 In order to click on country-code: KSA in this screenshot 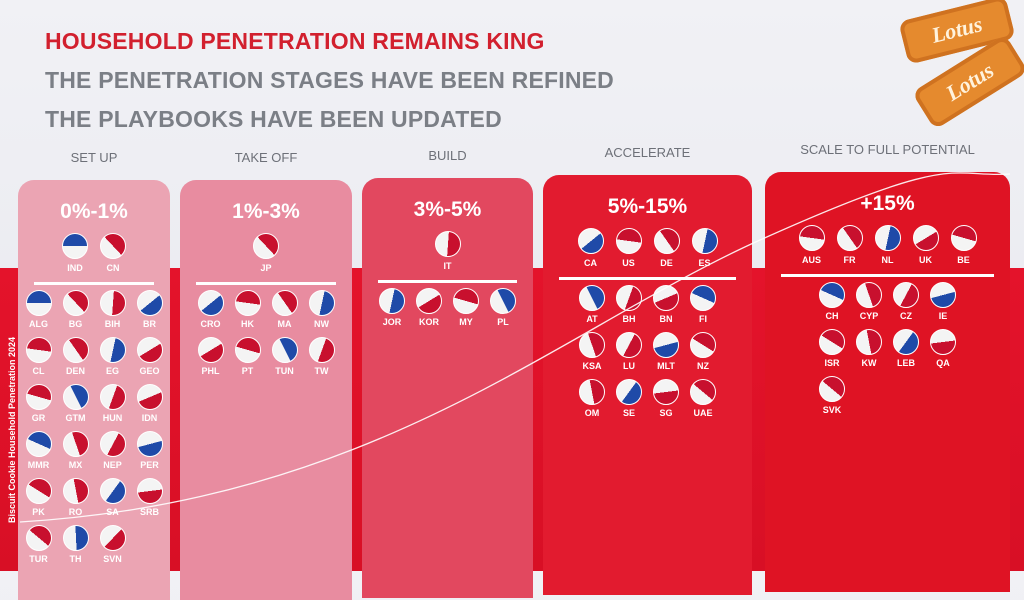, I will do `click(592, 366)`.